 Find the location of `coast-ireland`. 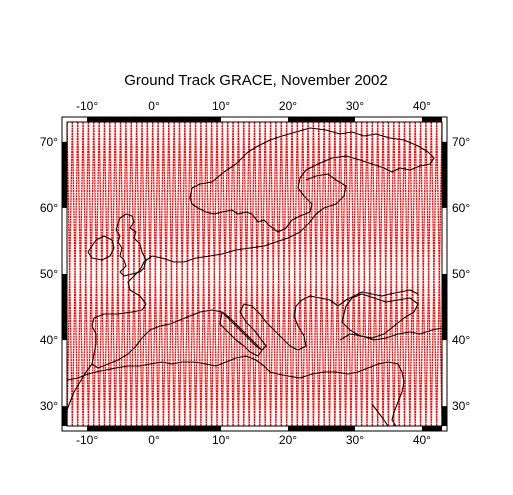

coast-ireland is located at coordinates (101, 248).